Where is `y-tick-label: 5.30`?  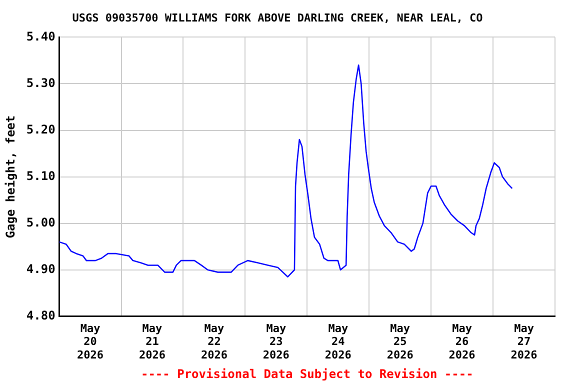 y-tick-label: 5.30 is located at coordinates (41, 83).